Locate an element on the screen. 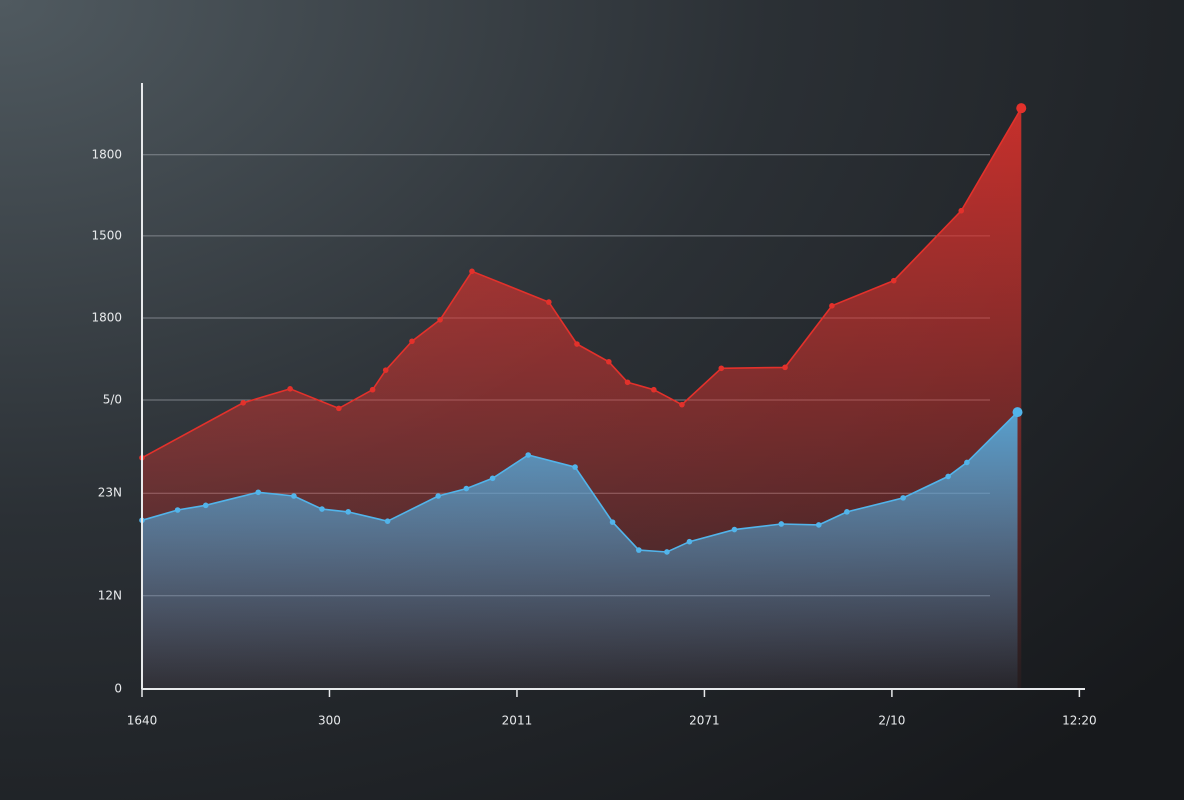 Image resolution: width=1184 pixels, height=800 pixels. x-tick-label: 2011 is located at coordinates (517, 721).